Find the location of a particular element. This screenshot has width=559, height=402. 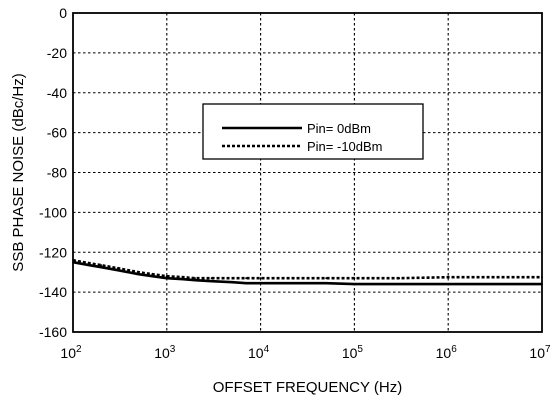

x-tick-label: 10⁴ is located at coordinates (259, 352).